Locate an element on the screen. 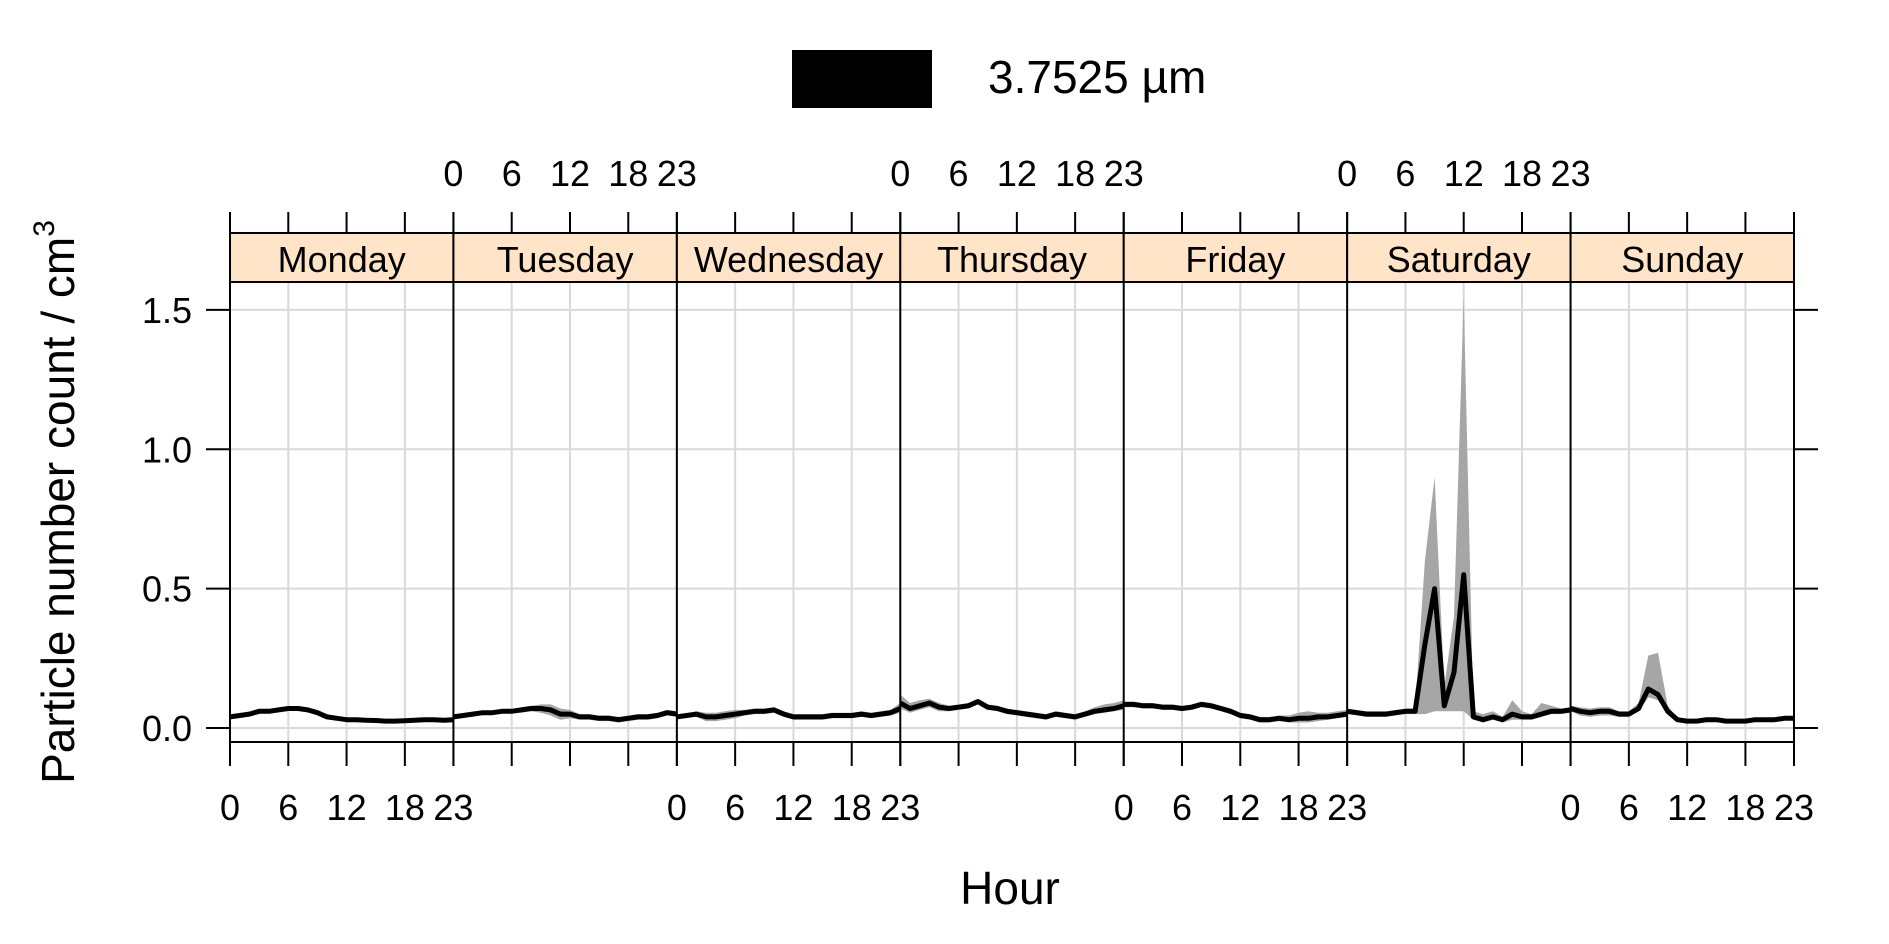 The image size is (1889, 944). panel-tuesday is located at coordinates (565, 713).